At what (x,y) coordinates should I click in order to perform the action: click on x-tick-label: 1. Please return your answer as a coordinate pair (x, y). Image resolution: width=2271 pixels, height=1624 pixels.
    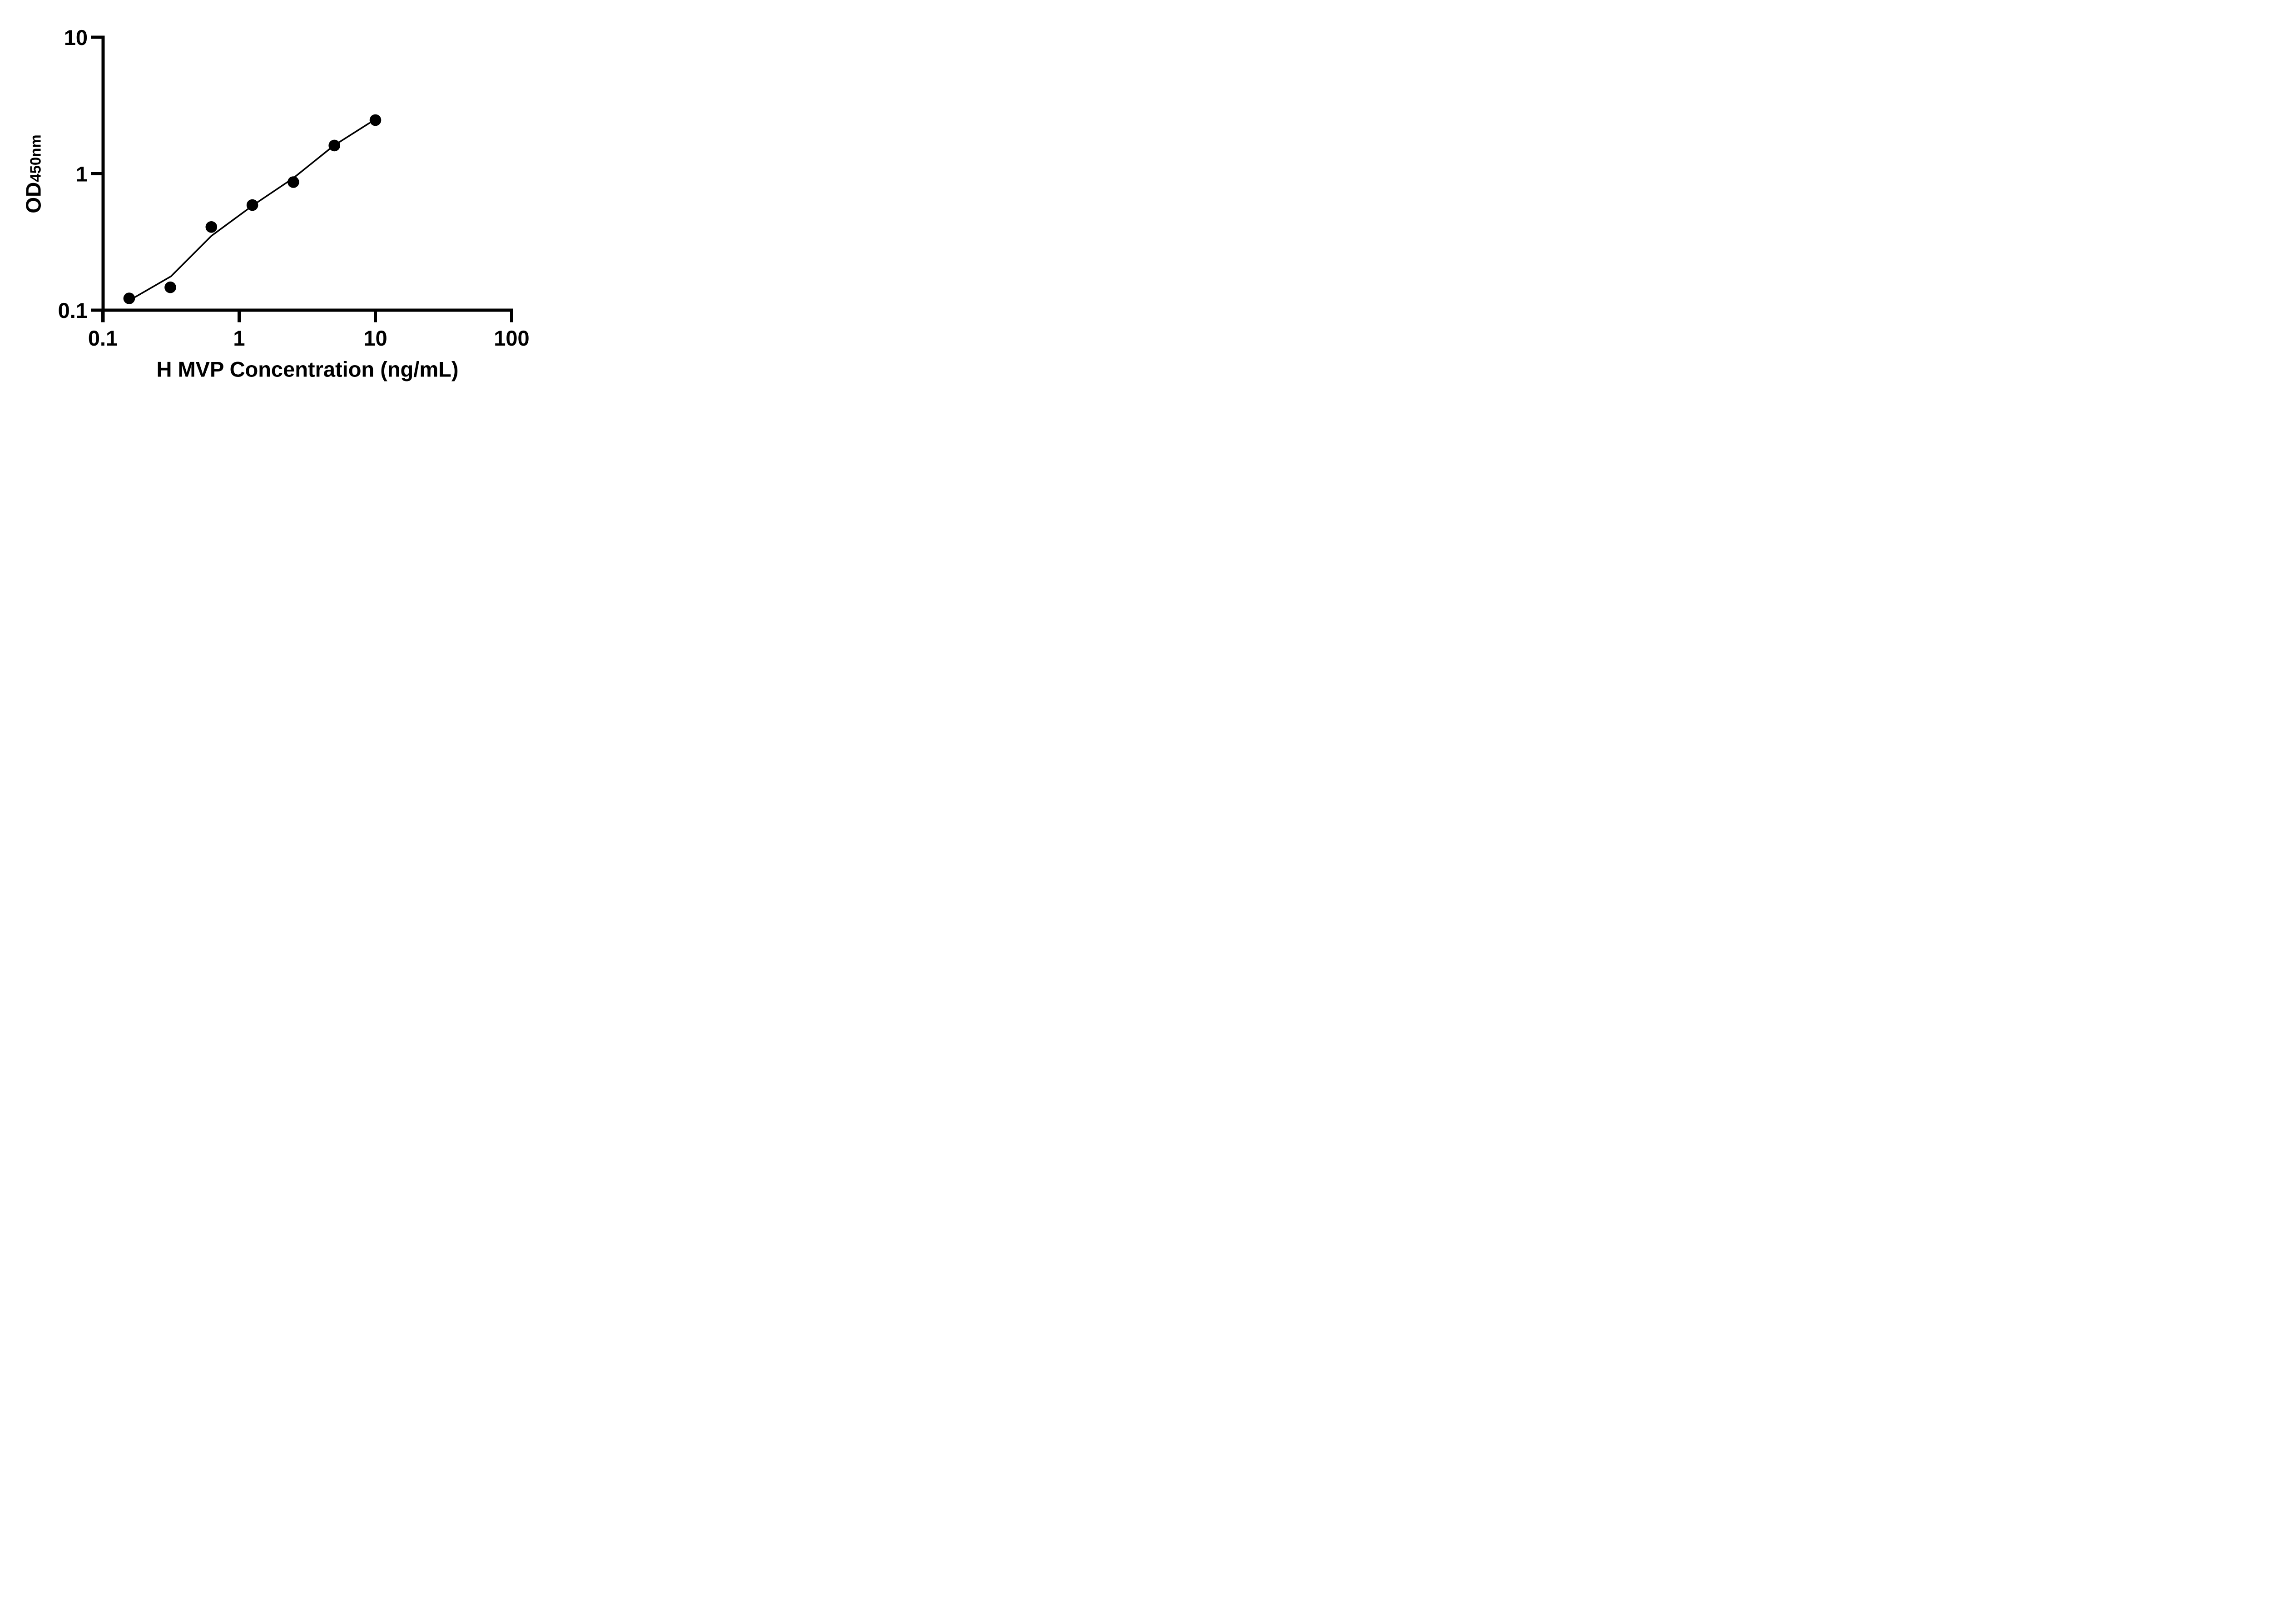
    Looking at the image, I should click on (239, 338).